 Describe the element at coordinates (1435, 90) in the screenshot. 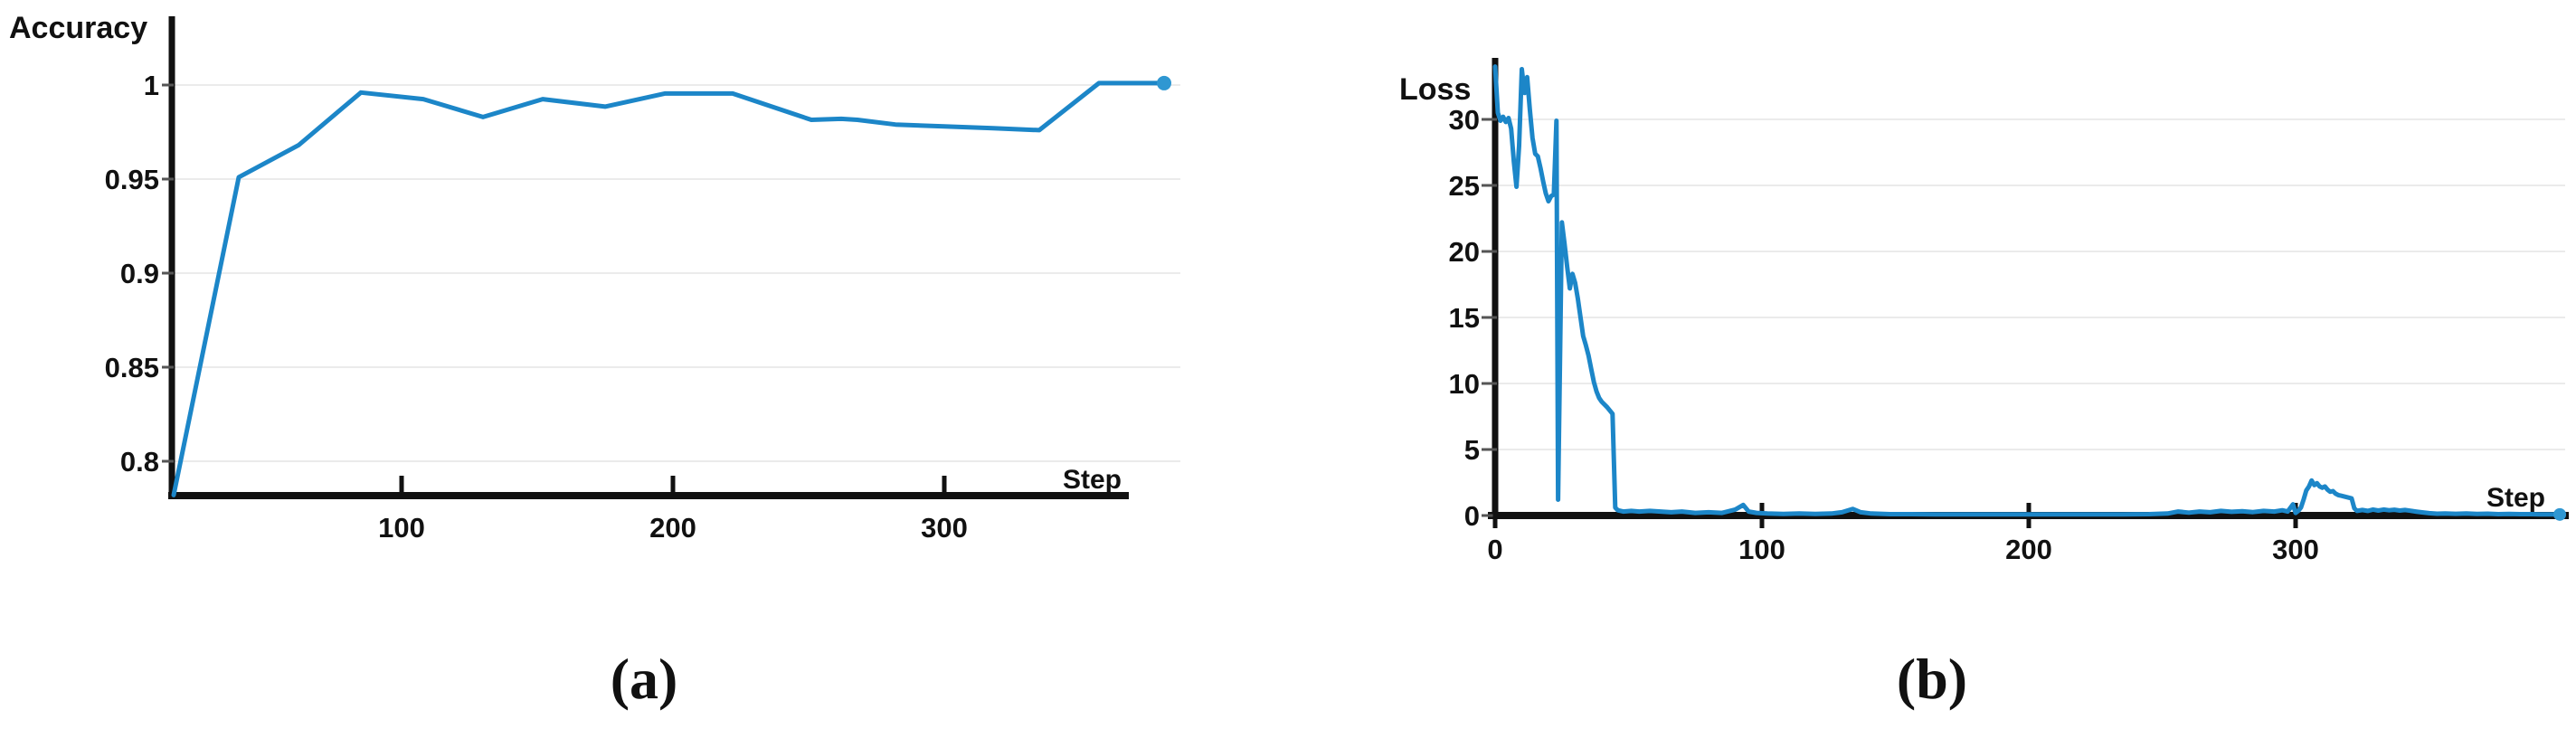

I see `loss-axis-title: Loss` at that location.